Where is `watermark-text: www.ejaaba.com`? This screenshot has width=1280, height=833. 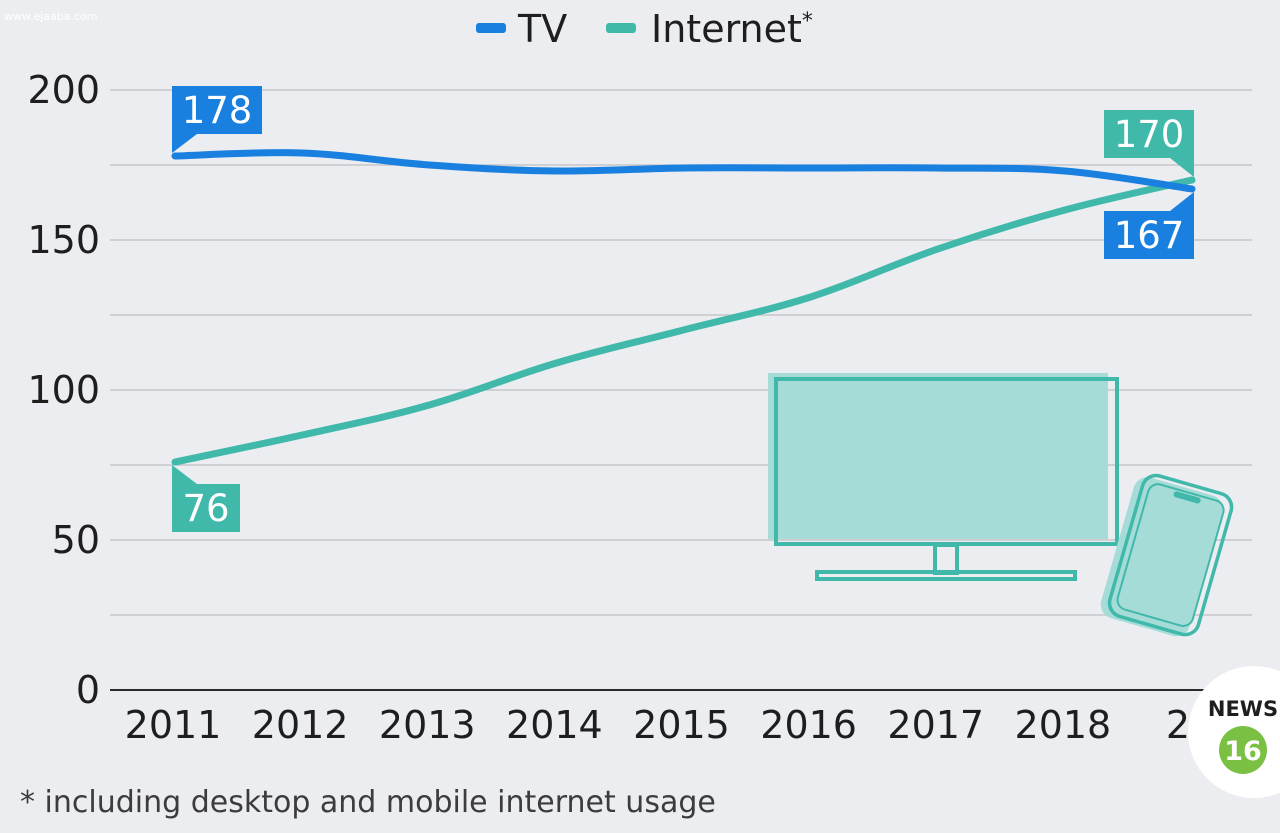
watermark-text: www.ejaaba.com is located at coordinates (51, 16).